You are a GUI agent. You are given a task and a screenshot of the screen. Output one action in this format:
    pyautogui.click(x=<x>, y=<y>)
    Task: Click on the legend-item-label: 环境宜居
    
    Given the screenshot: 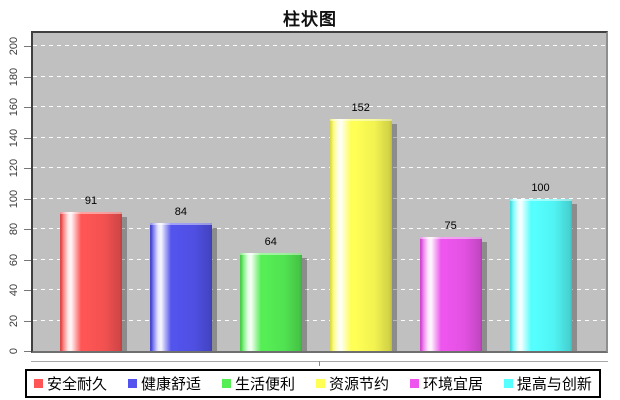 What is the action you would take?
    pyautogui.click(x=452, y=385)
    